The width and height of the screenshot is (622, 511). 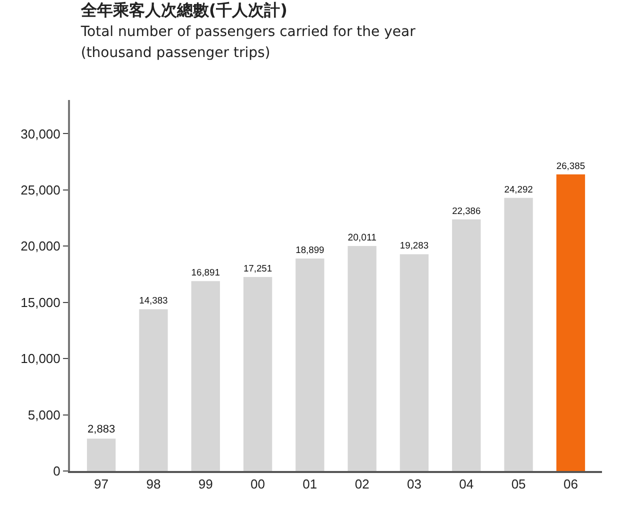 What do you see at coordinates (205, 273) in the screenshot?
I see `data-label: 16,891` at bounding box center [205, 273].